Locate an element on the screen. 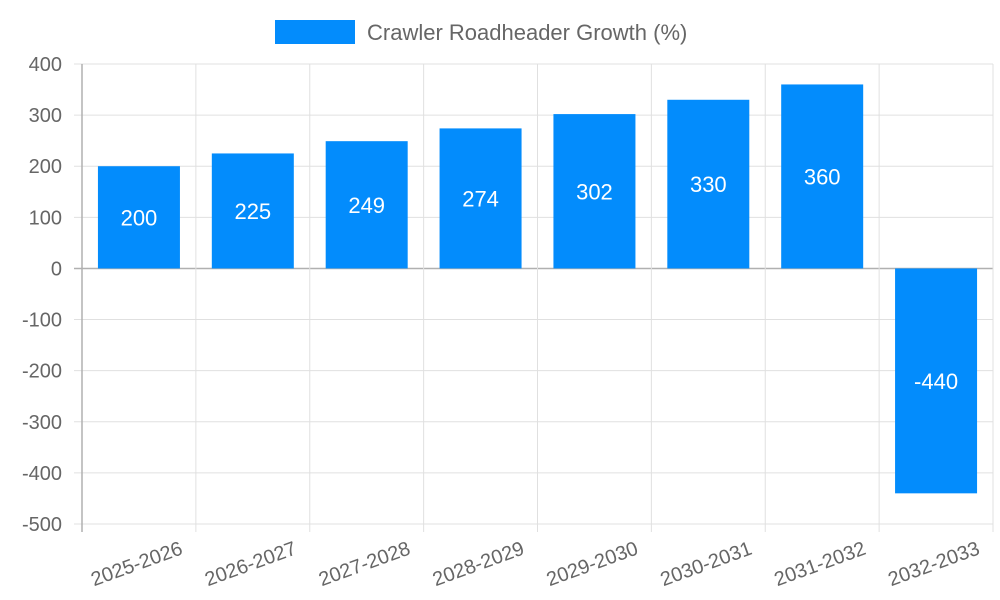 The height and width of the screenshot is (600, 1000). legend-swatch is located at coordinates (315, 32).